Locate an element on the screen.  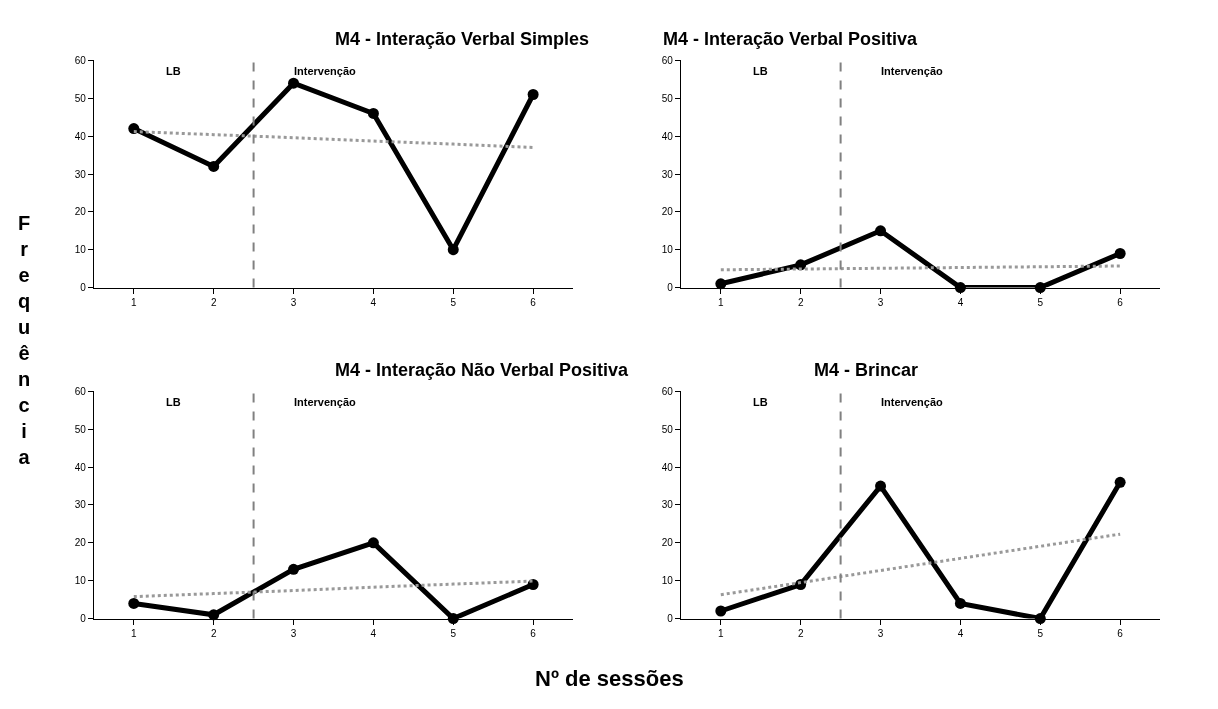
chart-title: M4 - Interação Verbal Positiva is located at coordinates (791, 39).